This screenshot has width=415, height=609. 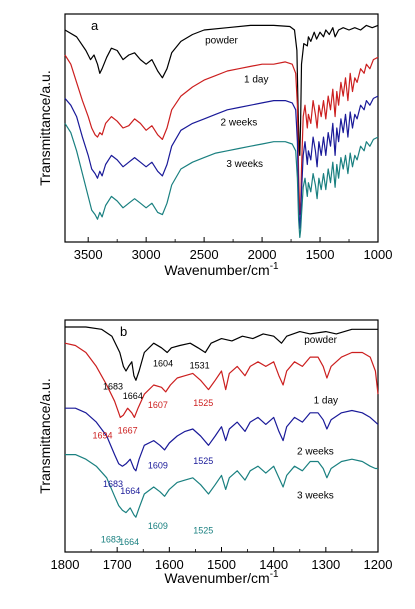 What do you see at coordinates (378, 254) in the screenshot?
I see `x-tick-label: 1000` at bounding box center [378, 254].